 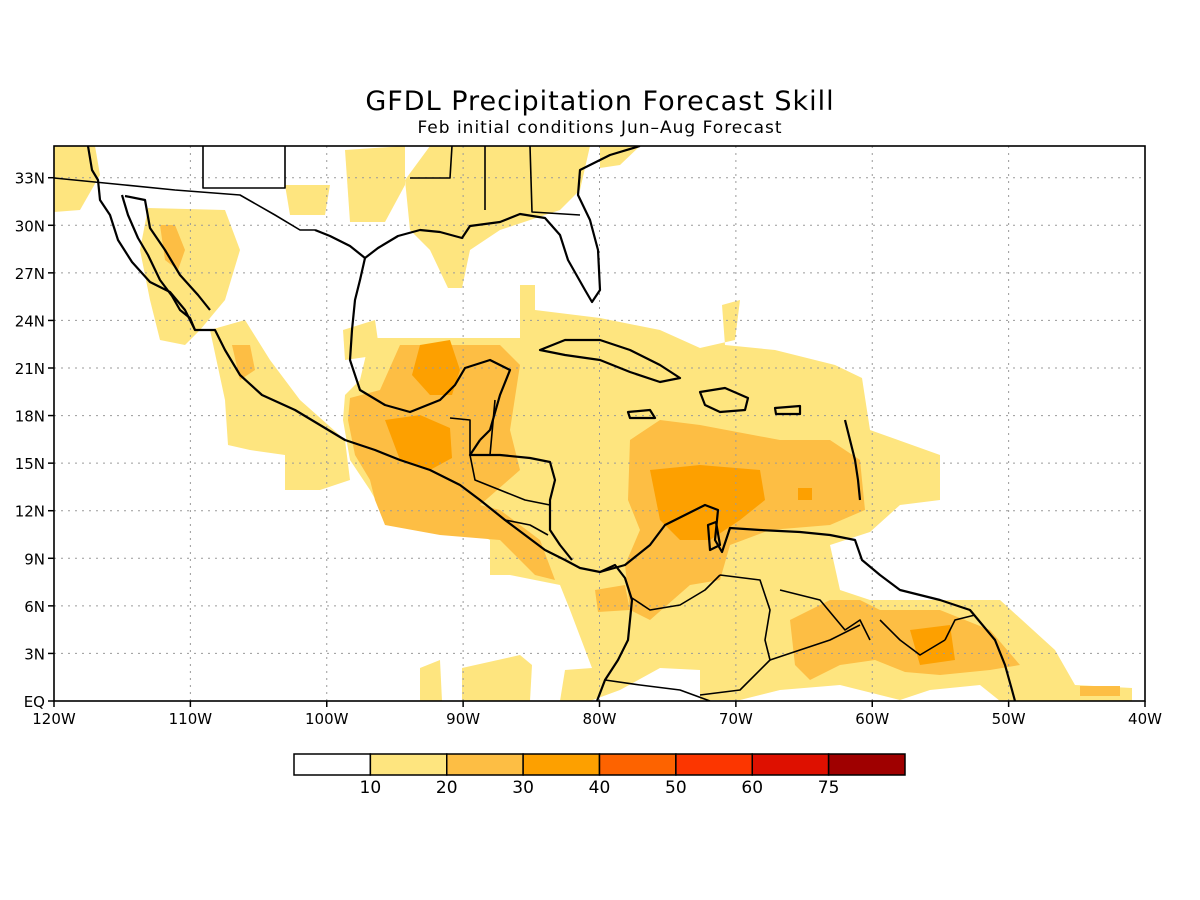 What do you see at coordinates (34, 607) in the screenshot?
I see `lat-tick-label: 6N` at bounding box center [34, 607].